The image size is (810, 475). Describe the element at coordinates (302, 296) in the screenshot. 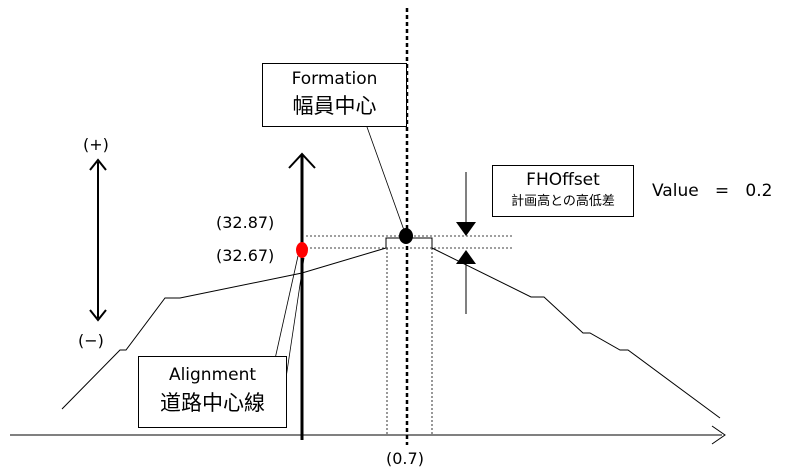

I see `alignment-center-line` at that location.